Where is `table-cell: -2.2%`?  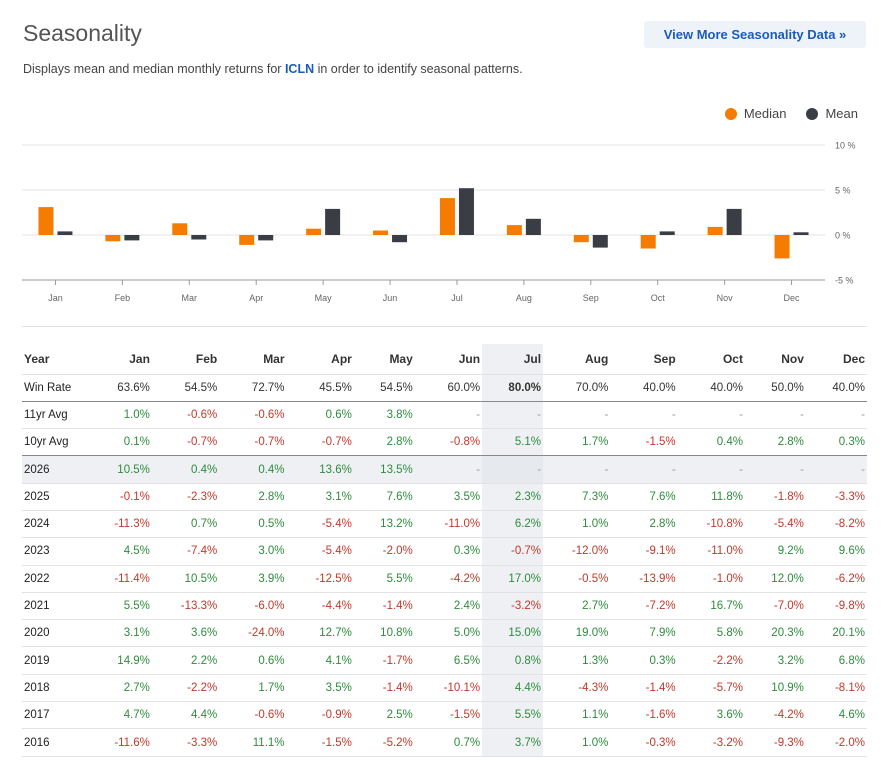
table-cell: -2.2% is located at coordinates (711, 660).